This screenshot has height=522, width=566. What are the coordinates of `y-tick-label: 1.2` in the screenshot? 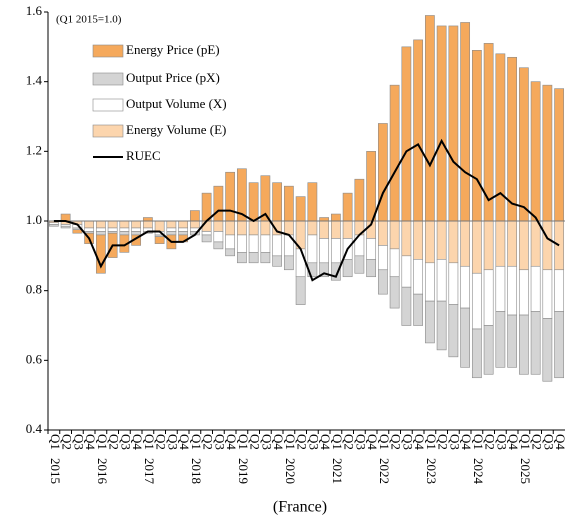 It's located at (34, 149).